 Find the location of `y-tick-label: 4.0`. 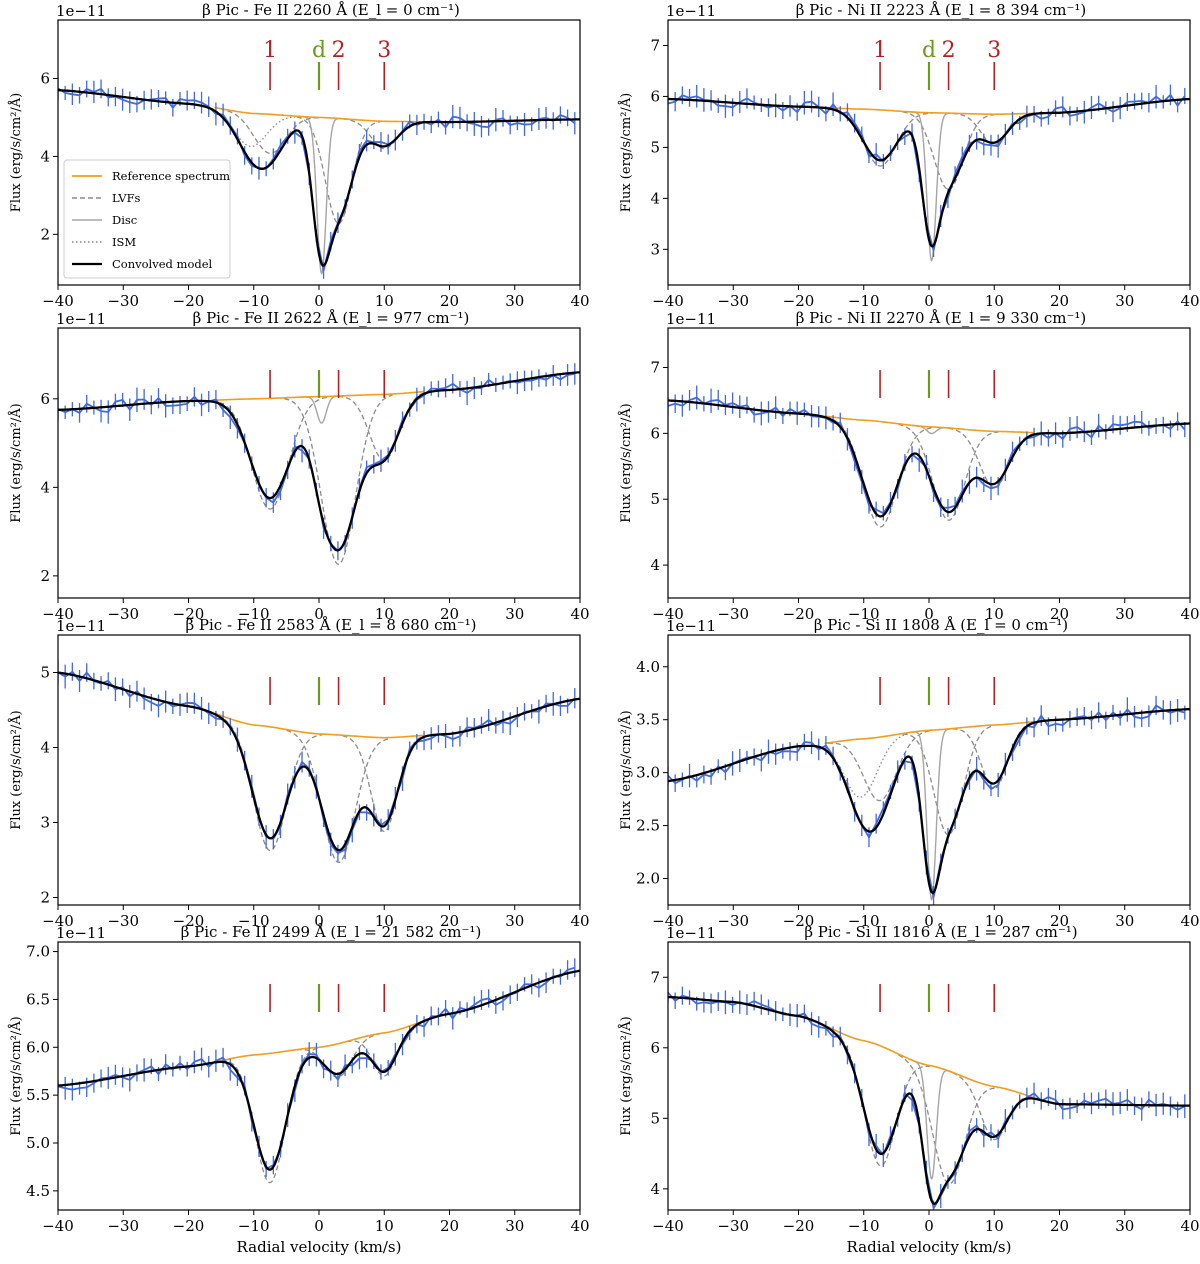

y-tick-label: 4.0 is located at coordinates (648, 667).